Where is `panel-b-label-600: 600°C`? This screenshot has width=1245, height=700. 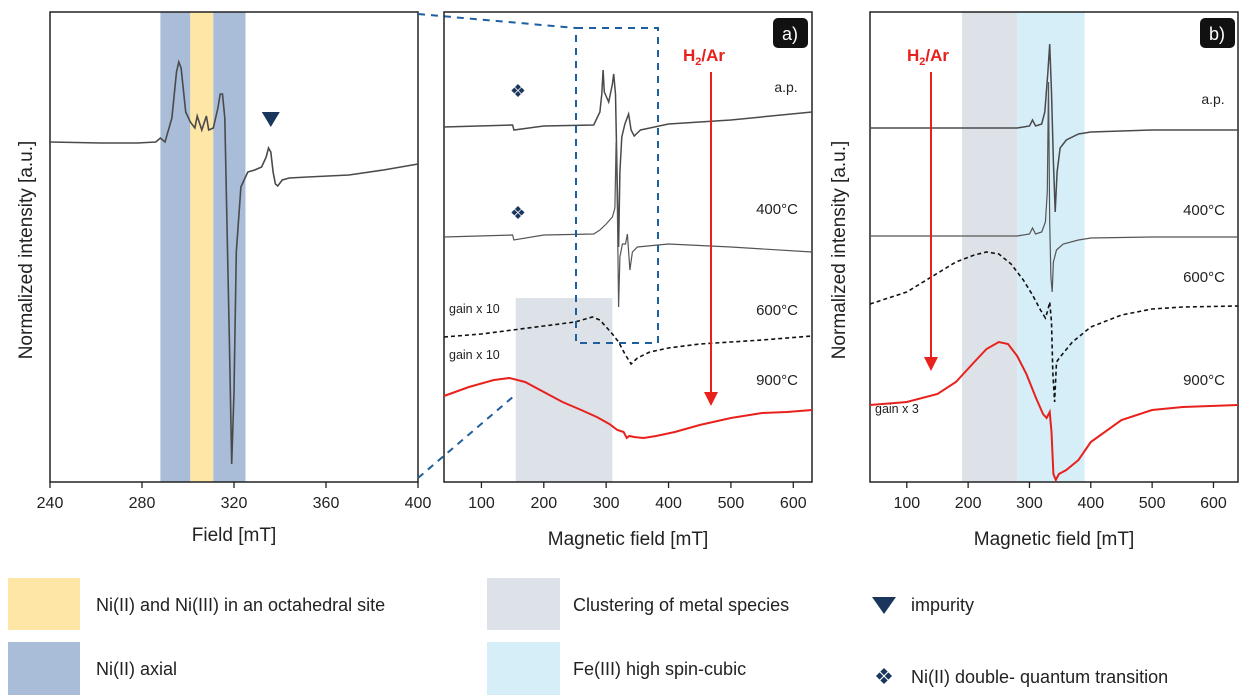 panel-b-label-600: 600°C is located at coordinates (1204, 277).